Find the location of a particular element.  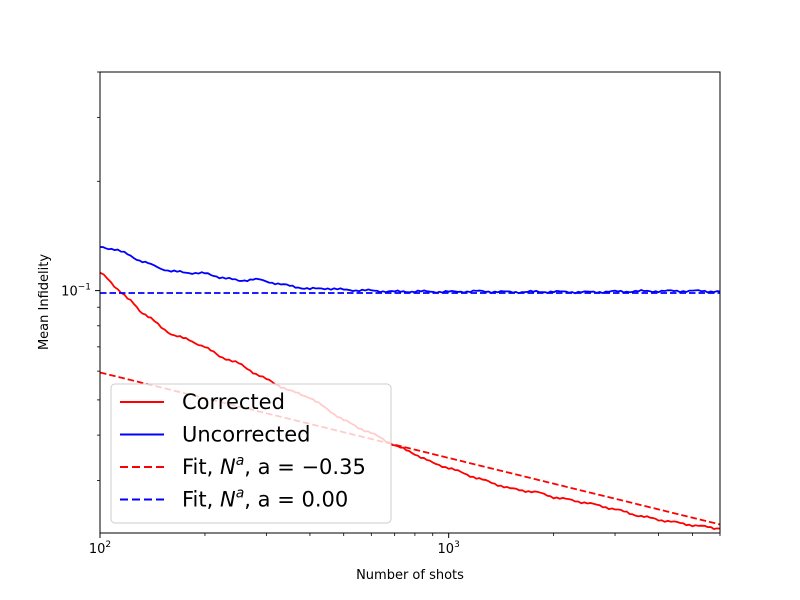

x-axis-label: Number of shots is located at coordinates (410, 575).